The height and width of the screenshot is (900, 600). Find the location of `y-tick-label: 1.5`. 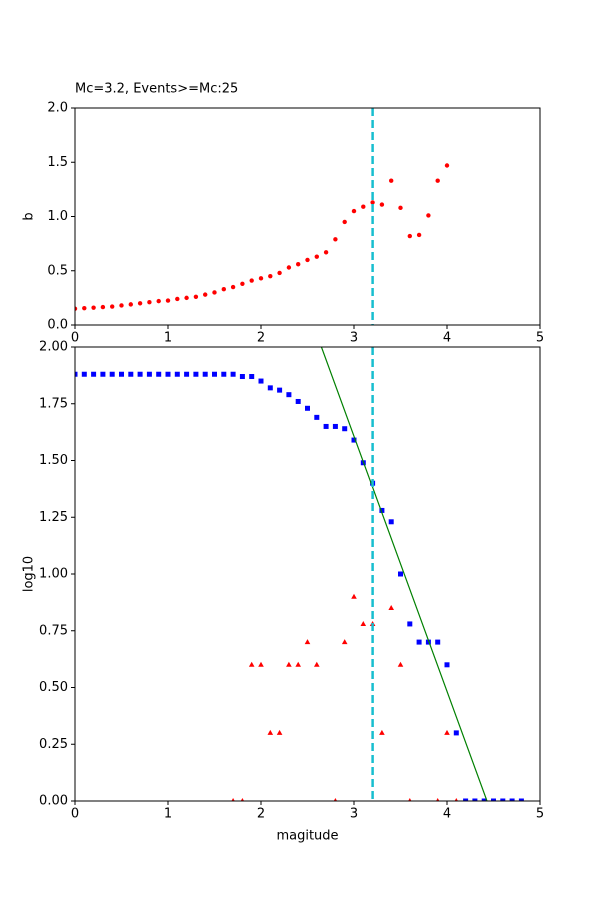

y-tick-label: 1.5 is located at coordinates (57, 162).